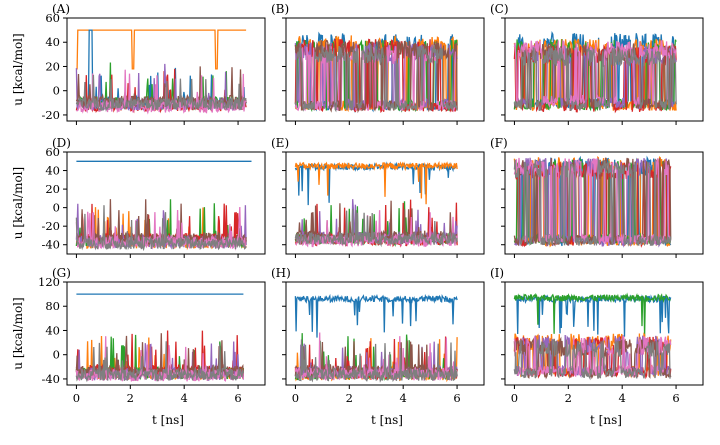 This screenshot has height=445, width=720. Describe the element at coordinates (376, 315) in the screenshot. I see `series-blue` at that location.